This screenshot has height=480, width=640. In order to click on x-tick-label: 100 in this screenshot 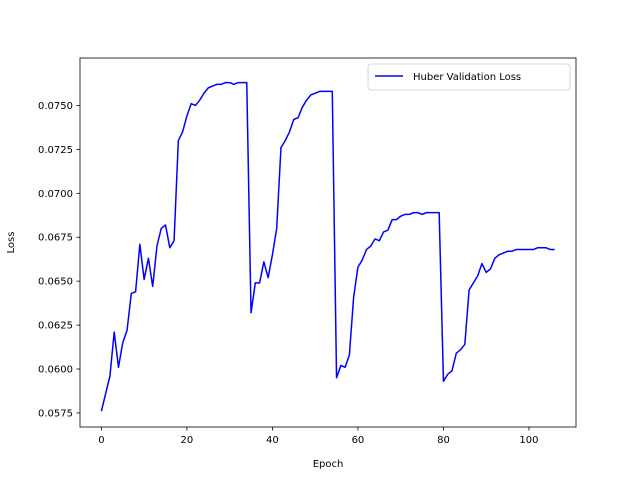, I will do `click(528, 440)`.